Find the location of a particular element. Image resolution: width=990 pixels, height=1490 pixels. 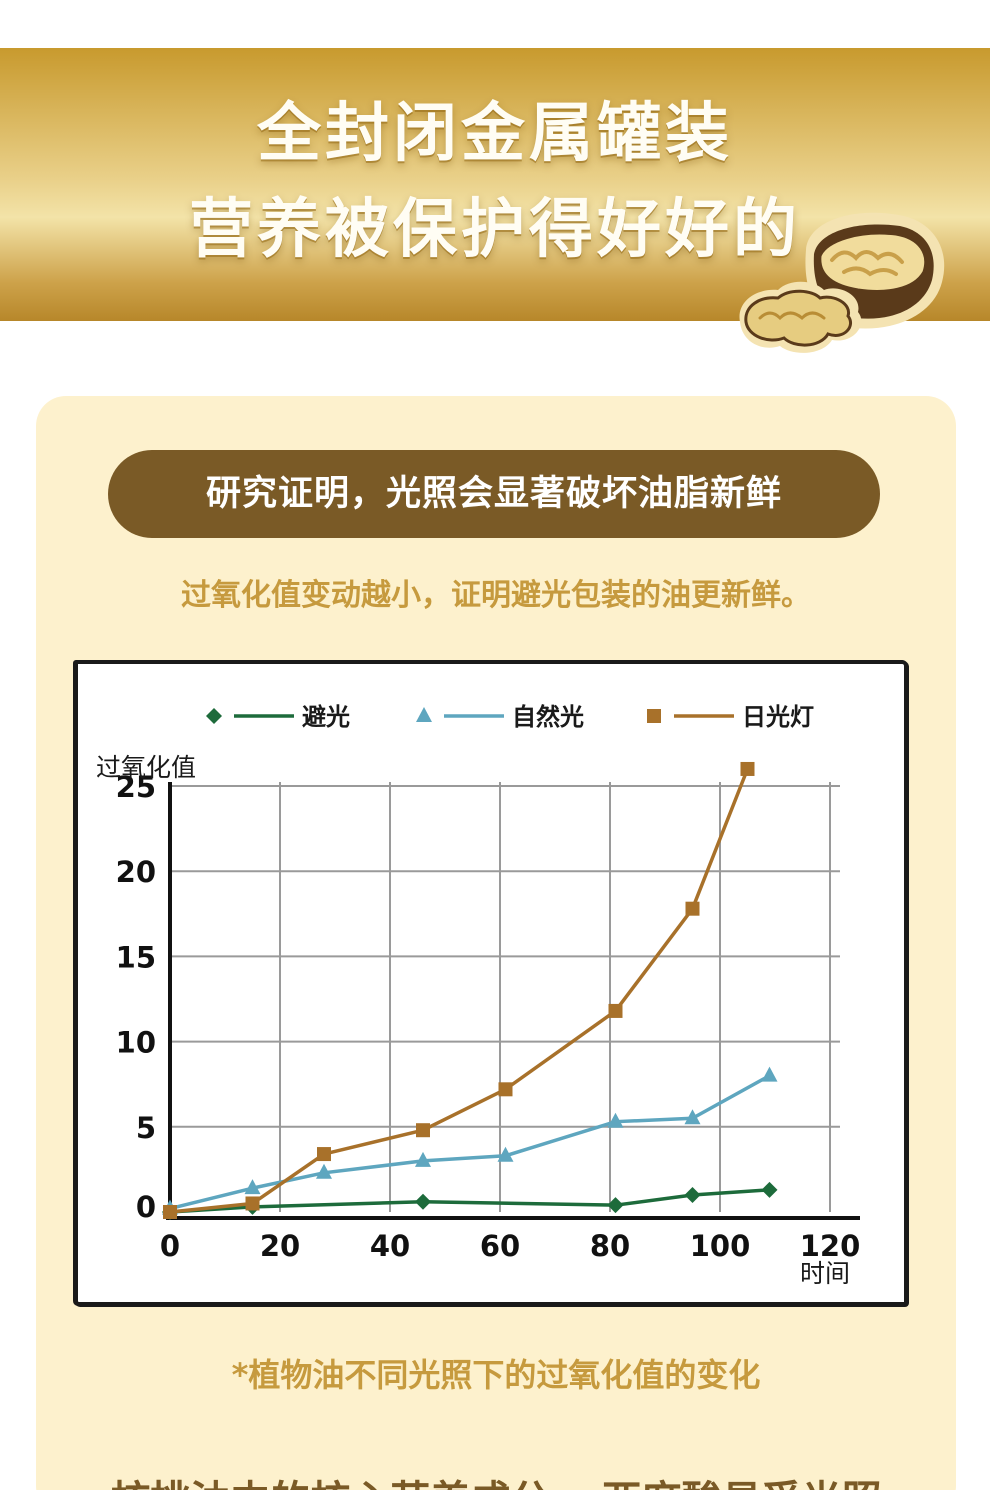

y-tick-label: 15 is located at coordinates (136, 957).